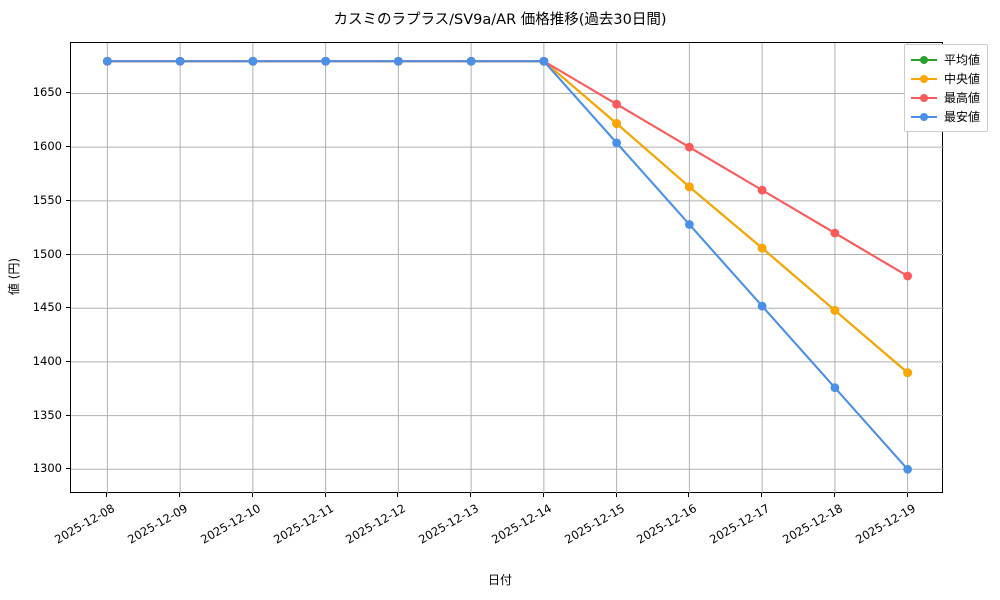 The height and width of the screenshot is (600, 1000). I want to click on legend-item-平均値: 平均値, so click(945, 59).